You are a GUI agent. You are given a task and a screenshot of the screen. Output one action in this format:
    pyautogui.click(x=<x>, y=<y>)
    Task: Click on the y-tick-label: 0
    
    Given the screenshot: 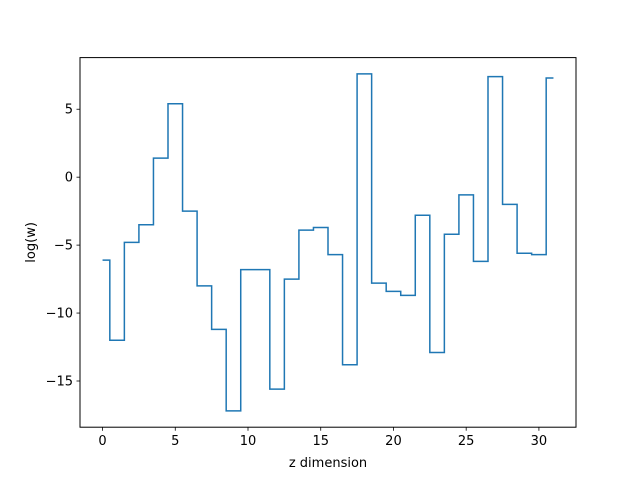 What is the action you would take?
    pyautogui.click(x=69, y=178)
    